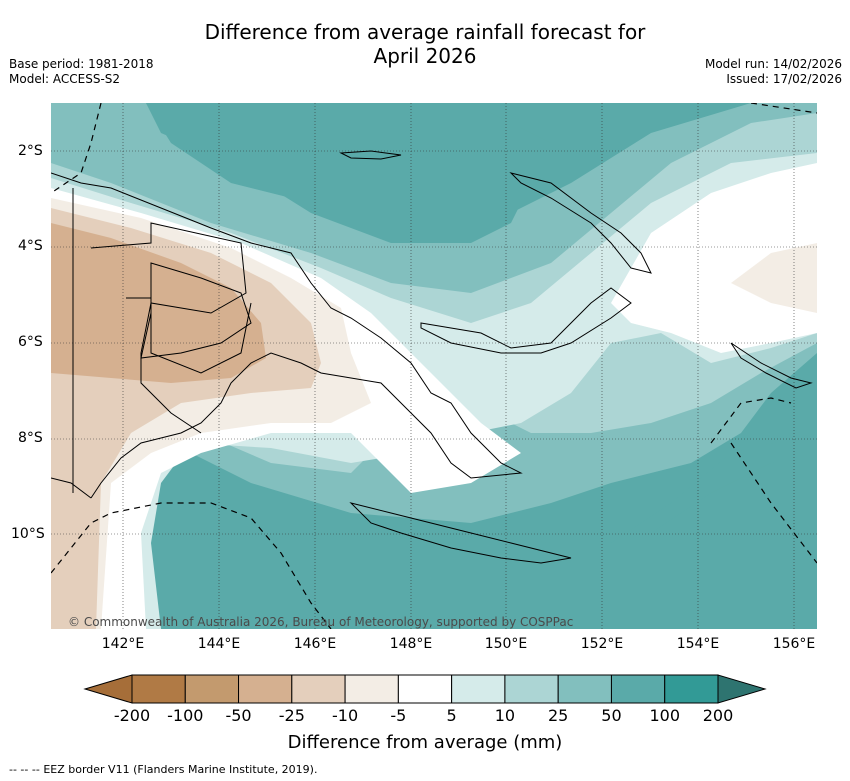 This screenshot has height=781, width=850. Describe the element at coordinates (526, 320) in the screenshot. I see `new-britain-coast` at that location.